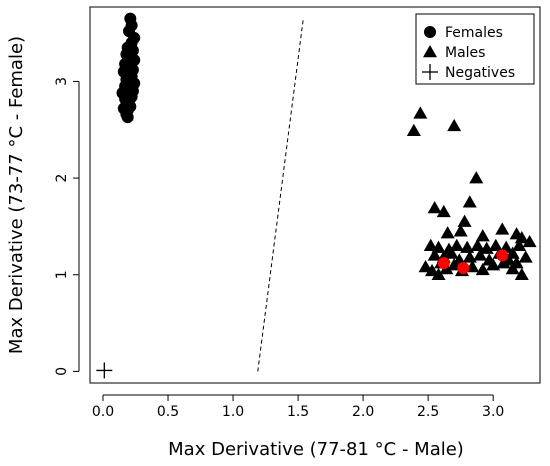 The image size is (550, 466). I want to click on x-axis: 0.0 0.5 1.0 1.5 2.0 2.5 3.0, so click(298, 407).